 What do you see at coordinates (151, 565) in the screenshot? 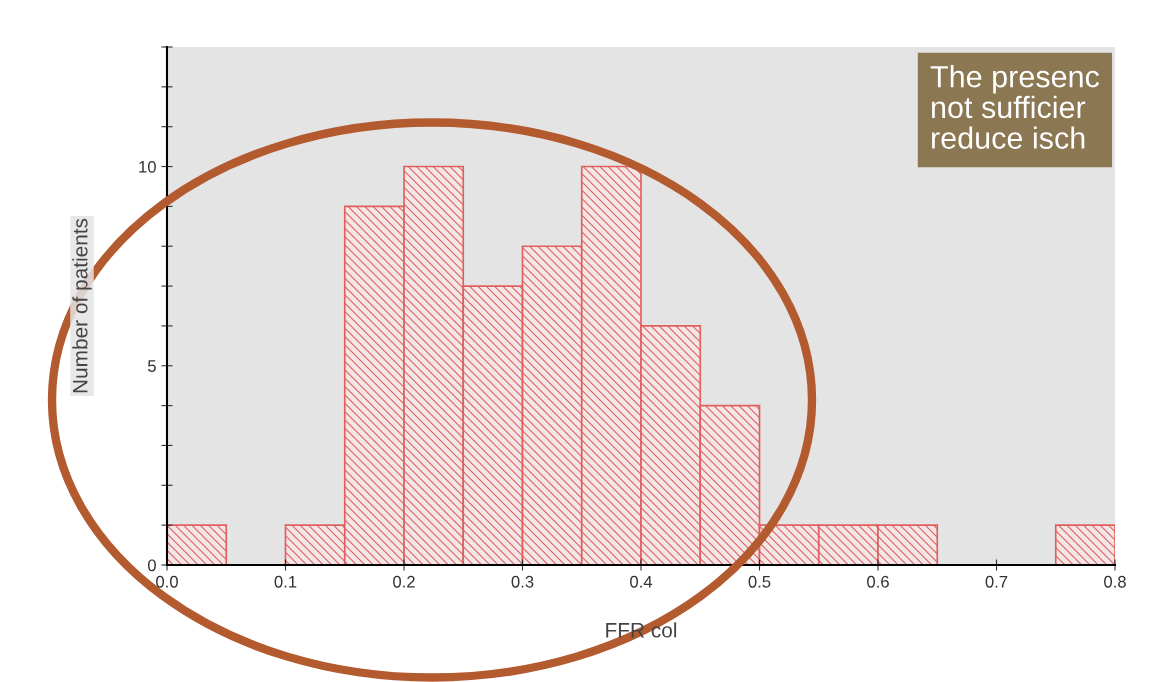
I see `y-tick-label: 0` at bounding box center [151, 565].